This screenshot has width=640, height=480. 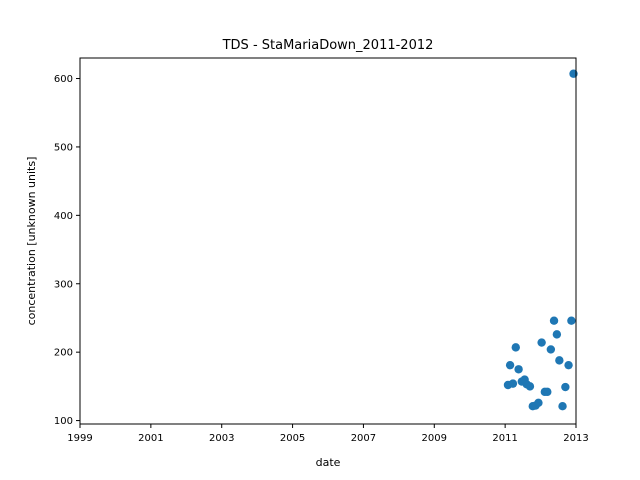 What do you see at coordinates (150, 438) in the screenshot?
I see `x-tick-label: 2001` at bounding box center [150, 438].